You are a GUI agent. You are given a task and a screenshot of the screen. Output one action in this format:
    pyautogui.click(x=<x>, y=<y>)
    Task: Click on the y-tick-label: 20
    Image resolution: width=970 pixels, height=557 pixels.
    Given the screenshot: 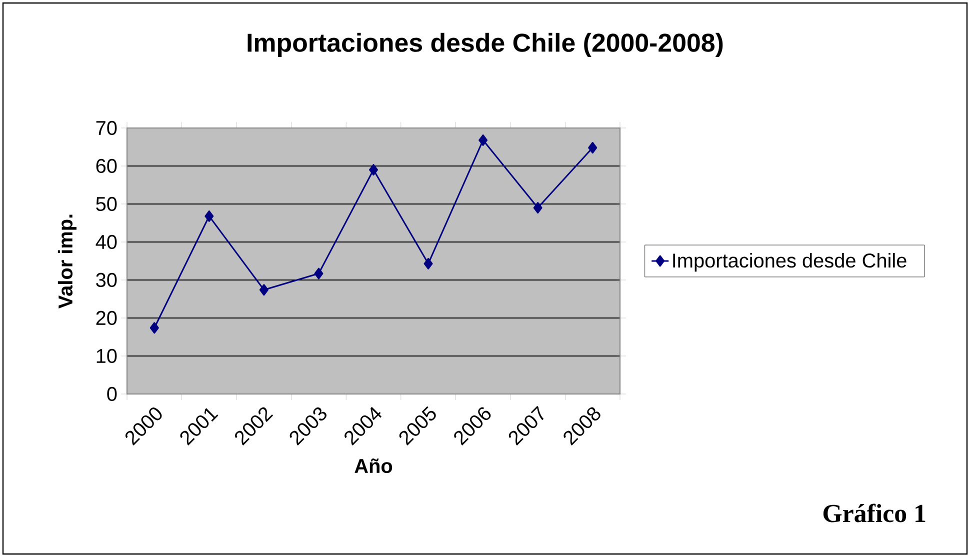 What is the action you would take?
    pyautogui.click(x=106, y=318)
    